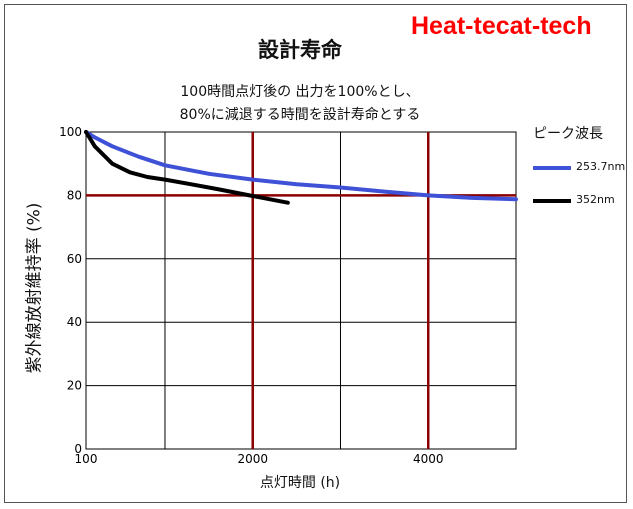 Image resolution: width=633 pixels, height=509 pixels. What do you see at coordinates (595, 199) in the screenshot?
I see `legend-label: 352nm` at bounding box center [595, 199].